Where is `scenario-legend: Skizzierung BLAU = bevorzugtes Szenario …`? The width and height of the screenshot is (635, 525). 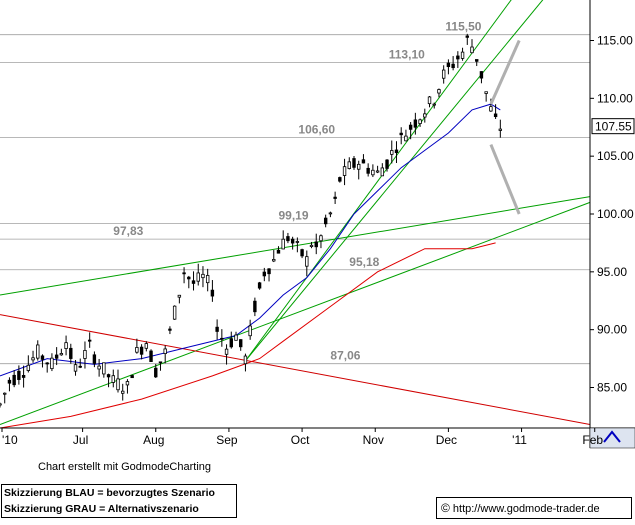 scenario-legend: Skizzierung BLAU = bevorzugtes Szenario … is located at coordinates (119, 501).